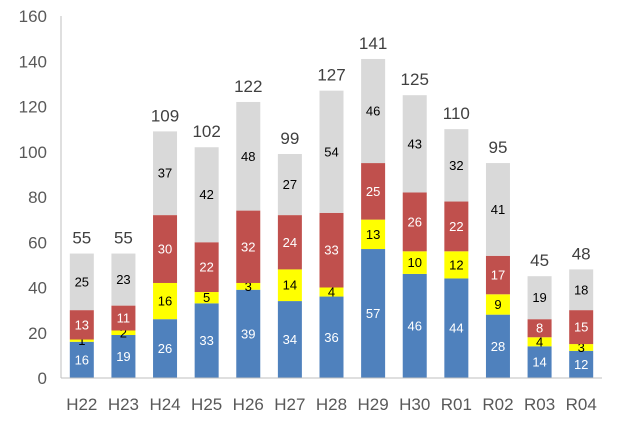 This screenshot has width=619, height=421. Describe the element at coordinates (164, 404) in the screenshot. I see `x-tick-label: H24` at that location.